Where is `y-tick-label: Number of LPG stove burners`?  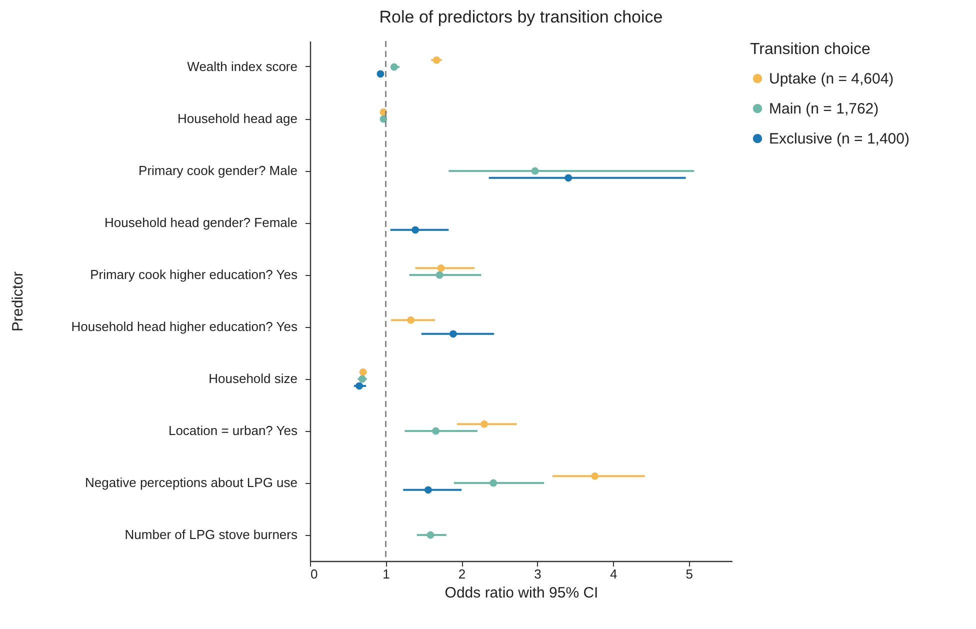
y-tick-label: Number of LPG stove burners is located at coordinates (211, 534).